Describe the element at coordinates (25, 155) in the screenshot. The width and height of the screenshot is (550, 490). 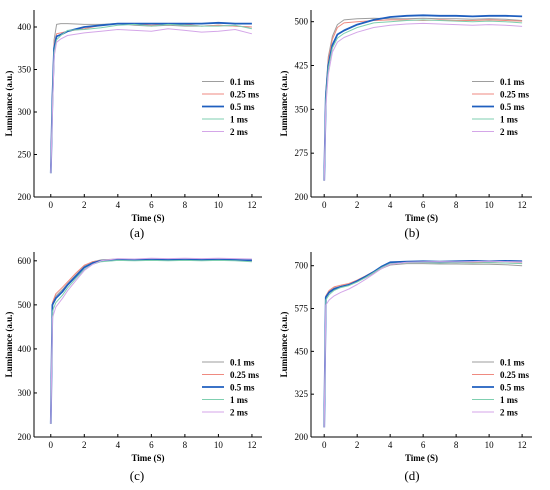
I see `y-tick-label: 250` at that location.